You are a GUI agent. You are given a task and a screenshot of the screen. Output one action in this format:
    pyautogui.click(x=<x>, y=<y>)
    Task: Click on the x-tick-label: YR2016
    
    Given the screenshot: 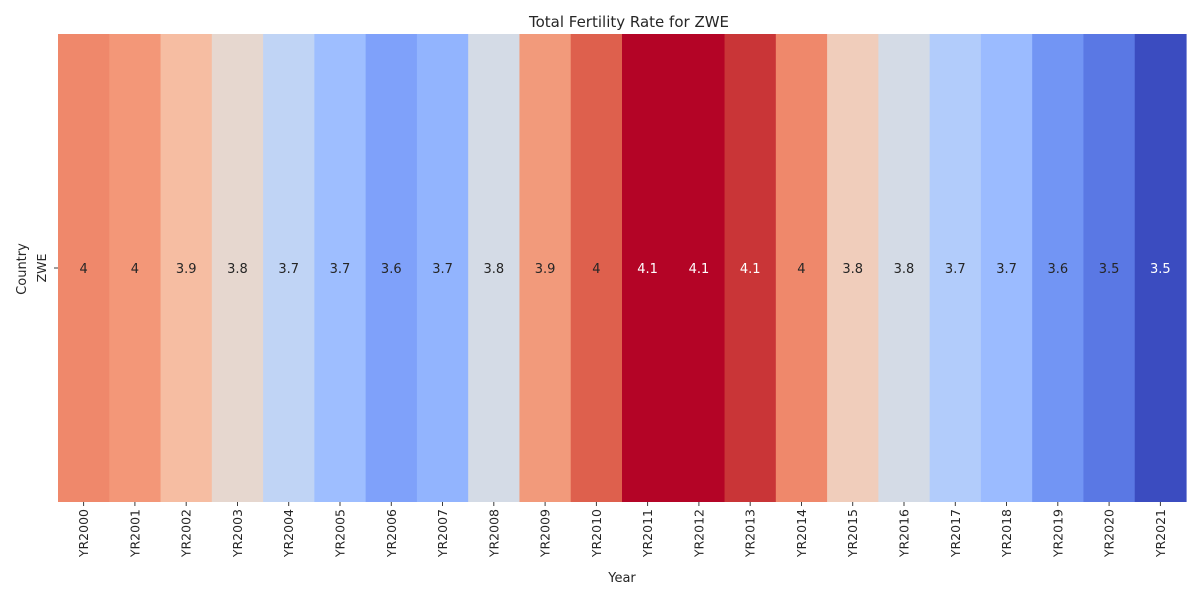 What is the action you would take?
    pyautogui.click(x=904, y=533)
    